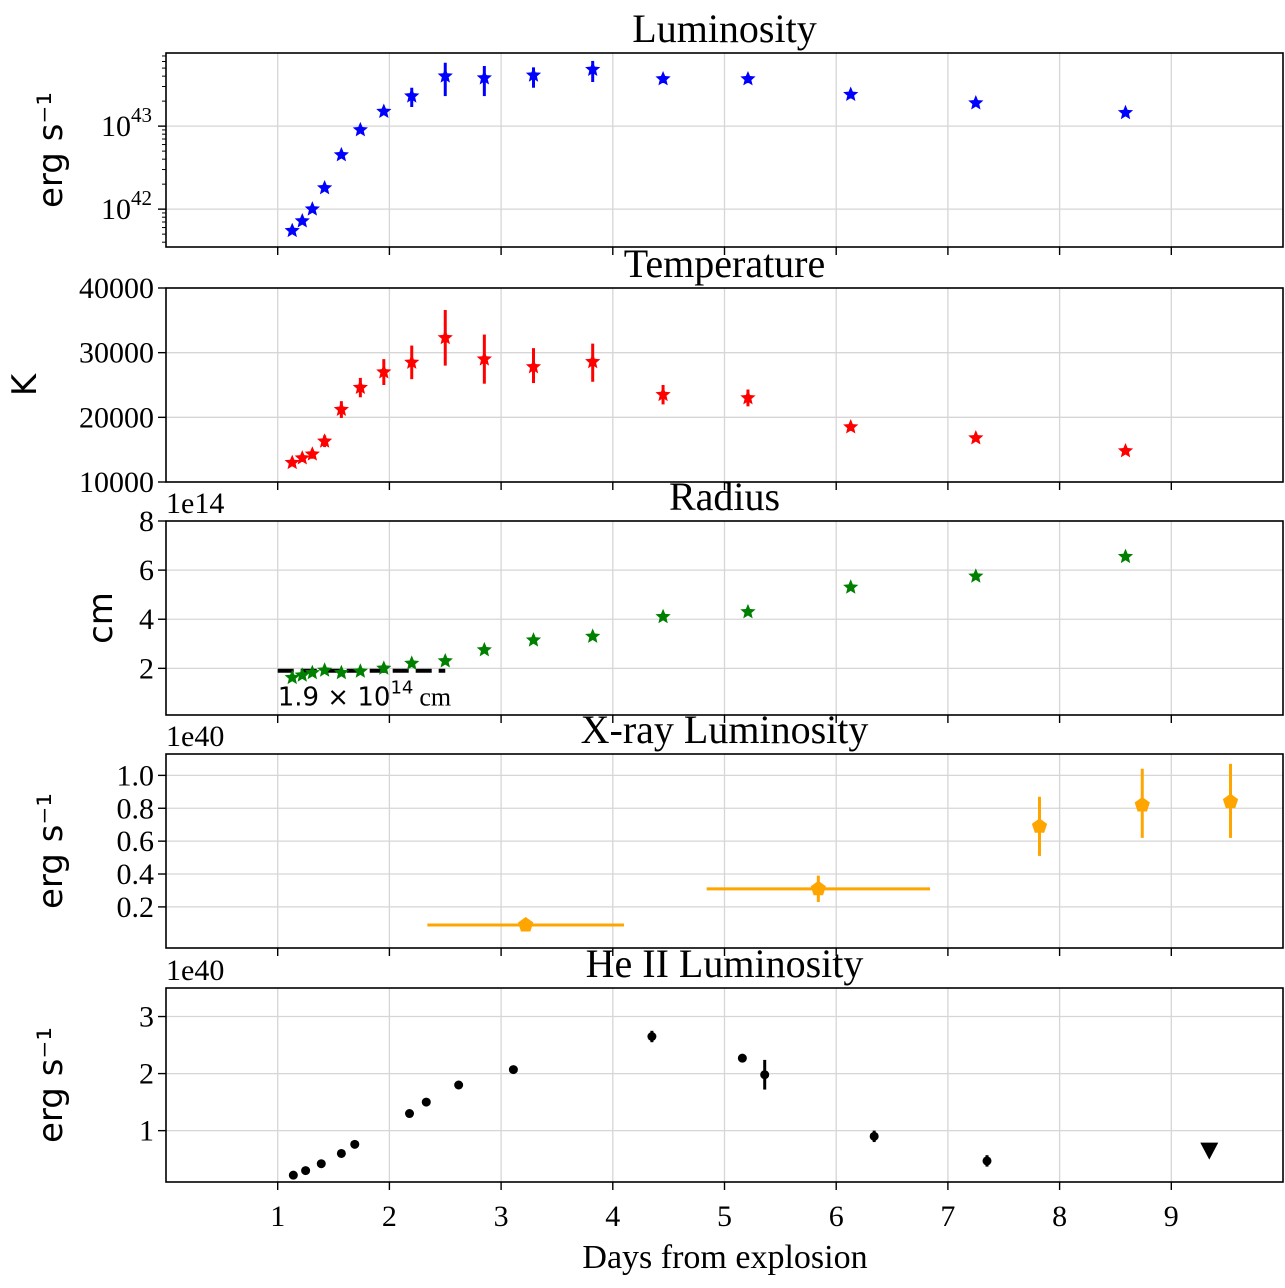 Image resolution: width=1285 pixels, height=1288 pixels. I want to click on annotation-main: 1.9 × 10, so click(334, 698).